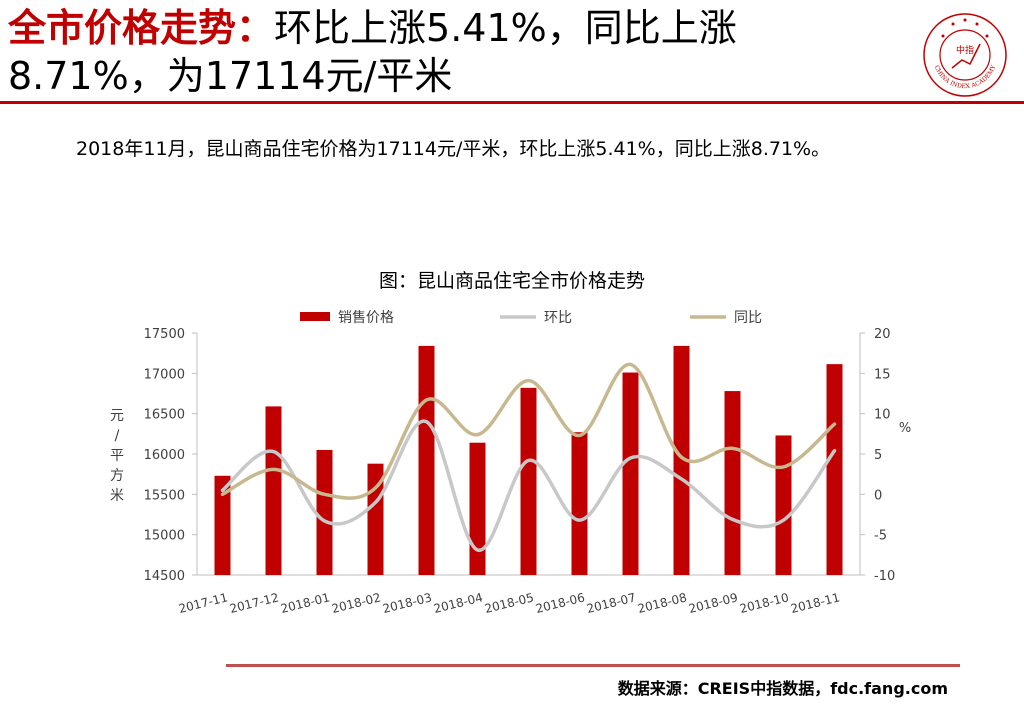 This screenshot has width=1024, height=709. What do you see at coordinates (203, 603) in the screenshot?
I see `x-axis-tick-label: 2017-11` at bounding box center [203, 603].